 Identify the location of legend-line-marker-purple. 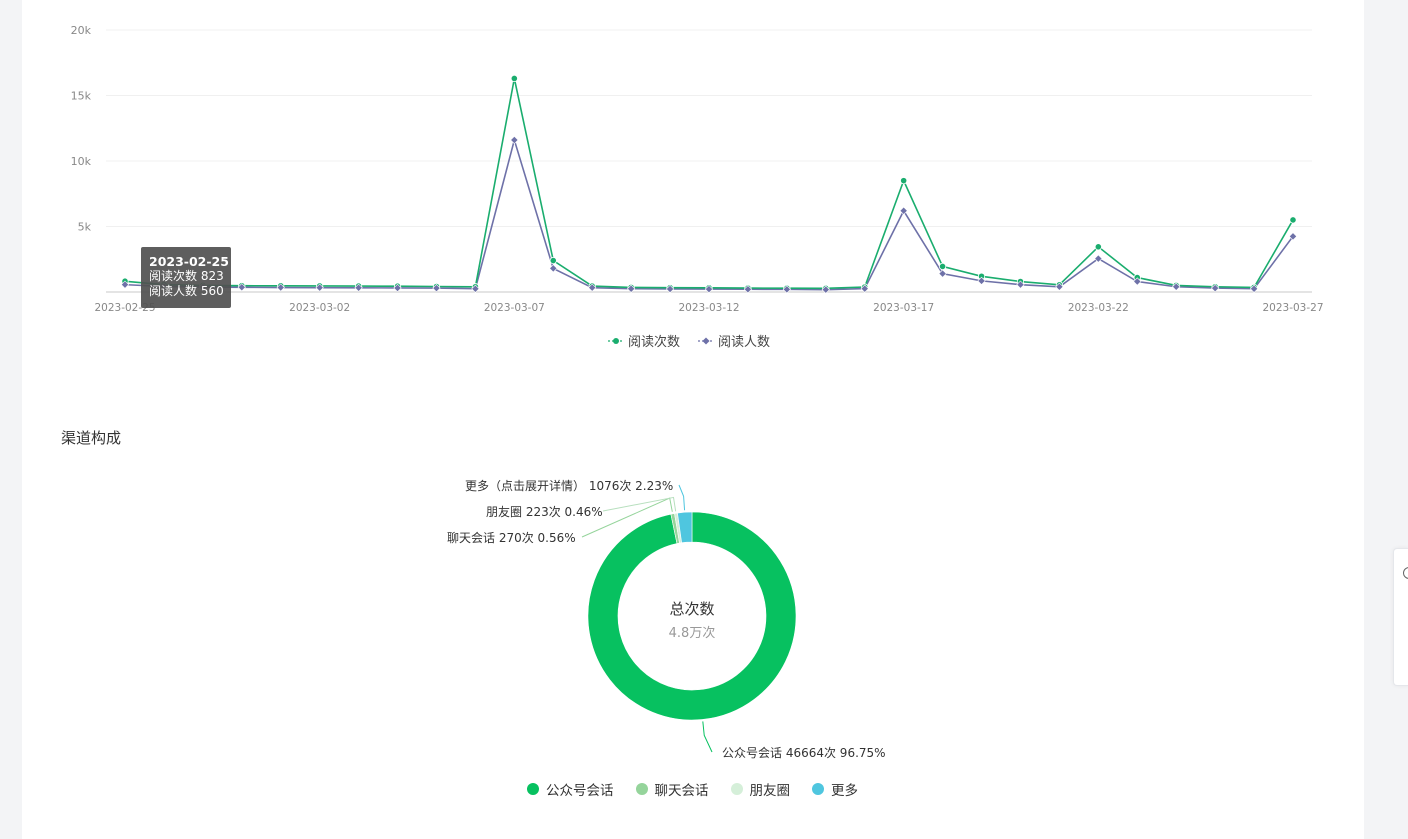
(706, 340).